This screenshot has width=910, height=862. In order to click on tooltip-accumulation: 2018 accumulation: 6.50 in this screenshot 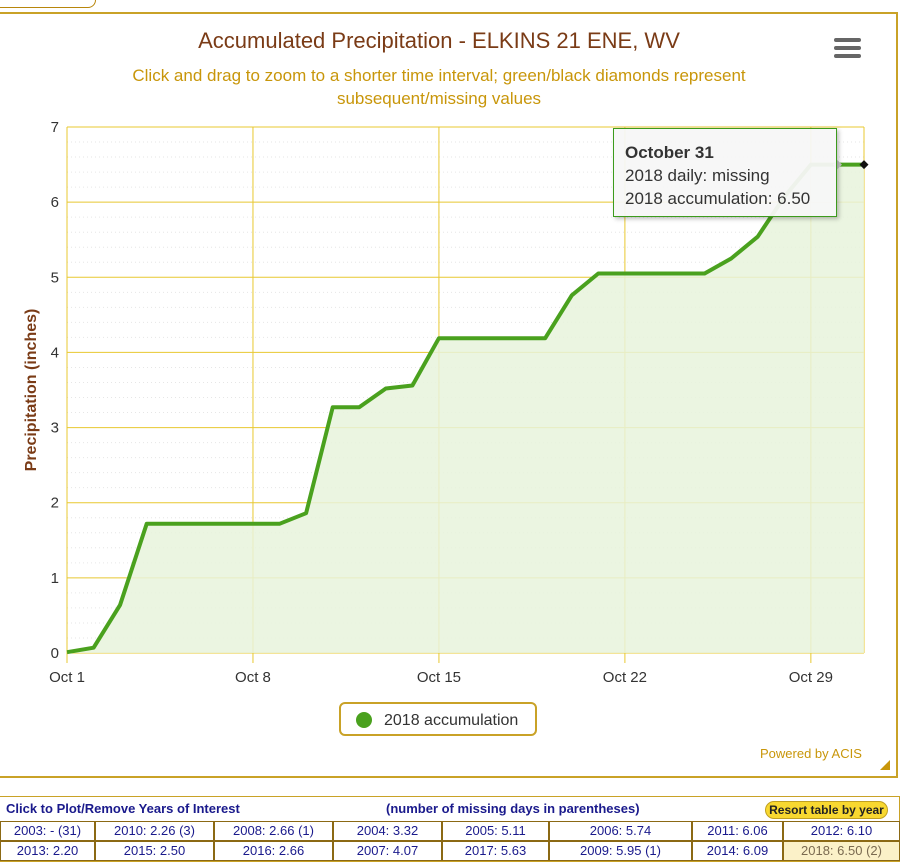, I will do `click(718, 198)`.